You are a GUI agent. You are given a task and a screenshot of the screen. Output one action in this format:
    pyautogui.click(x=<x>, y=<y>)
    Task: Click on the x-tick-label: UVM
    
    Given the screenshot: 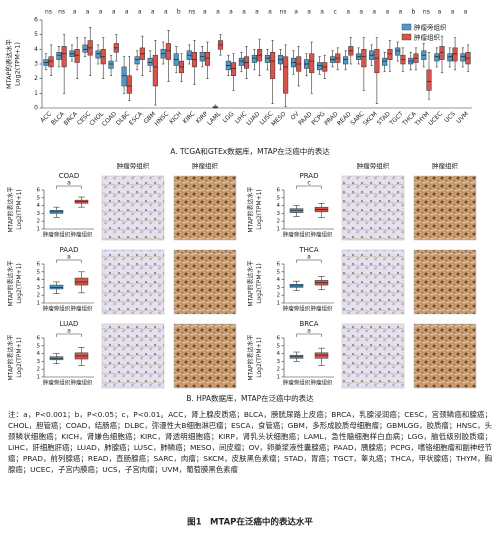 What is the action you would take?
    pyautogui.click(x=462, y=118)
    